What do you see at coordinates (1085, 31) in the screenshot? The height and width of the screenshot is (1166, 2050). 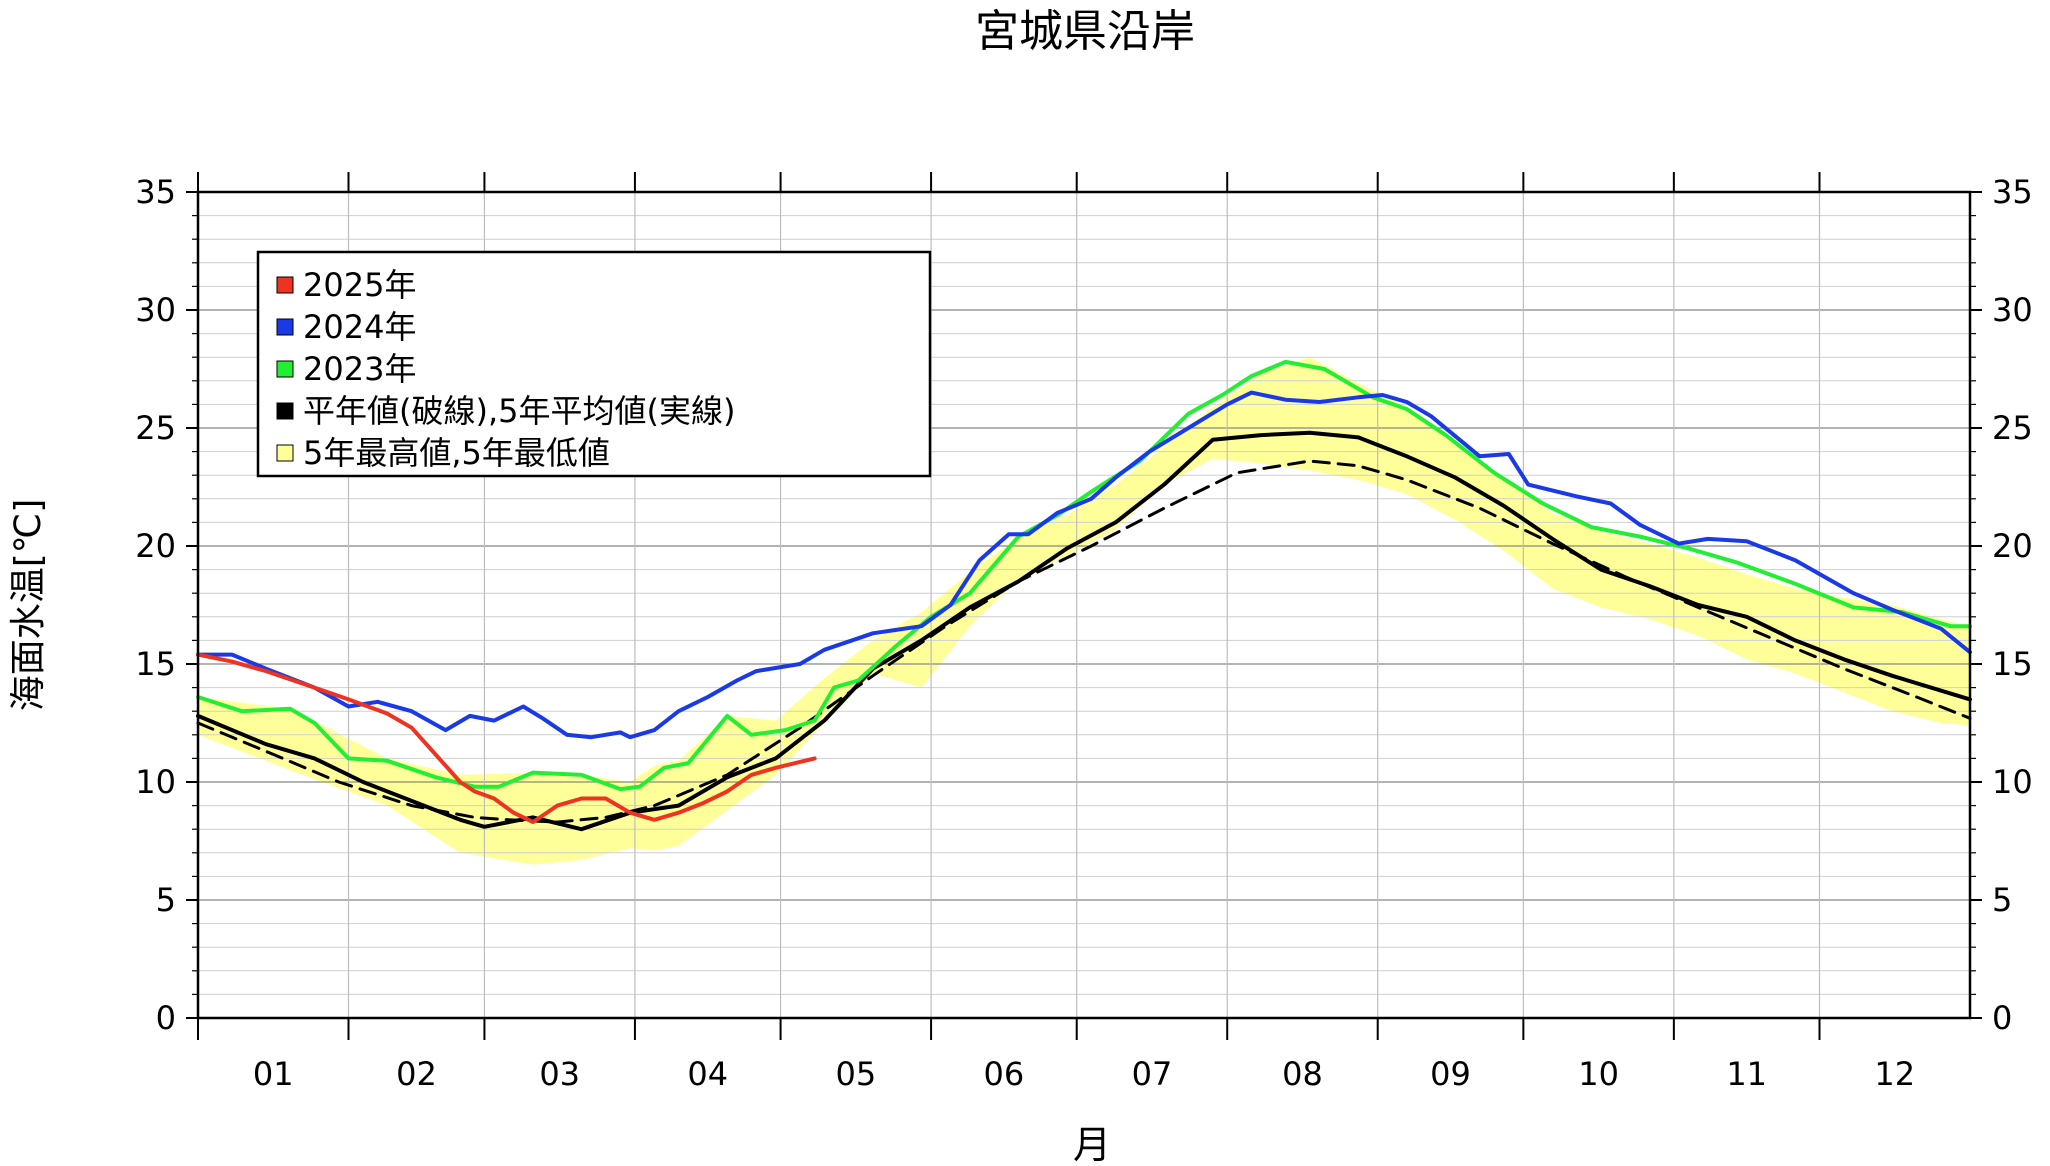 I see `chart-title: 宮城県沿岸` at bounding box center [1085, 31].